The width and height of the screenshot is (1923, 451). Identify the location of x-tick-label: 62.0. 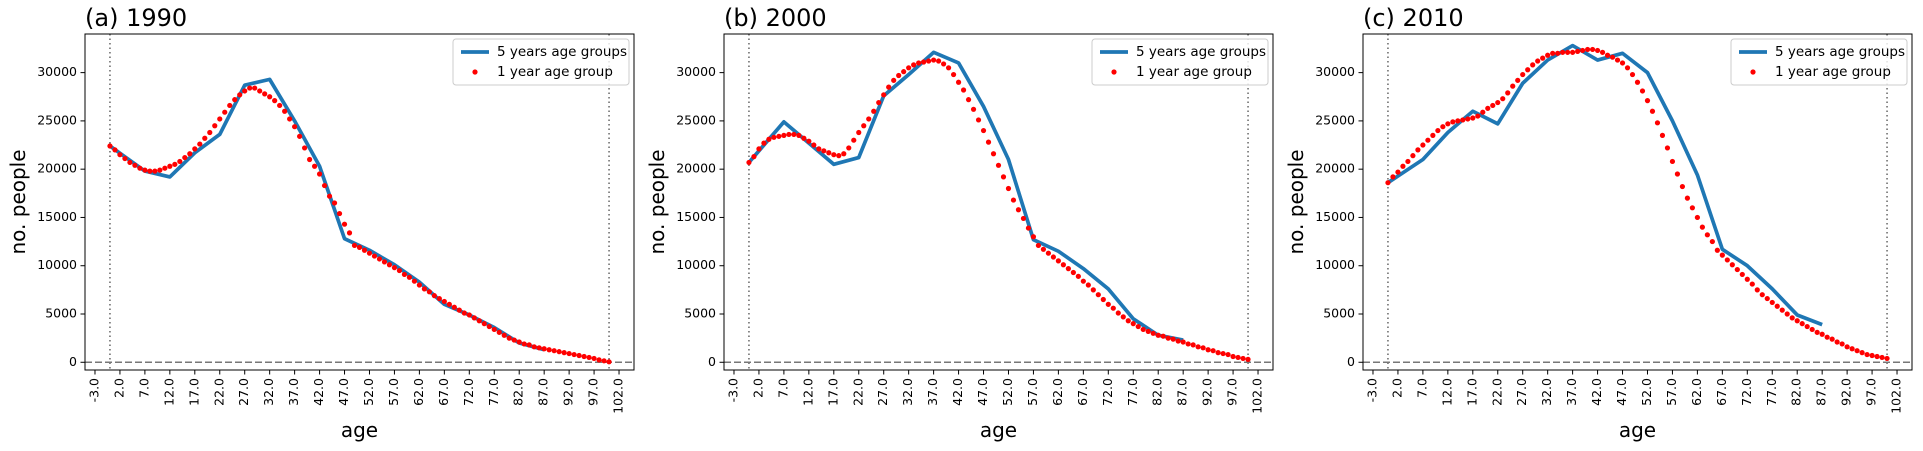
(418, 392).